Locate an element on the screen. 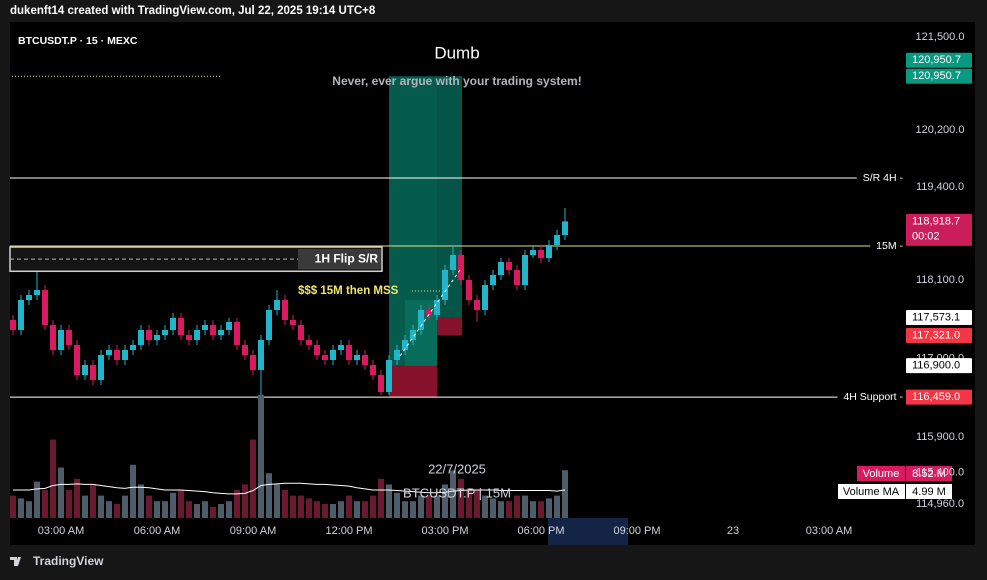 The image size is (987, 580). legend-value-bg is located at coordinates (929, 491).